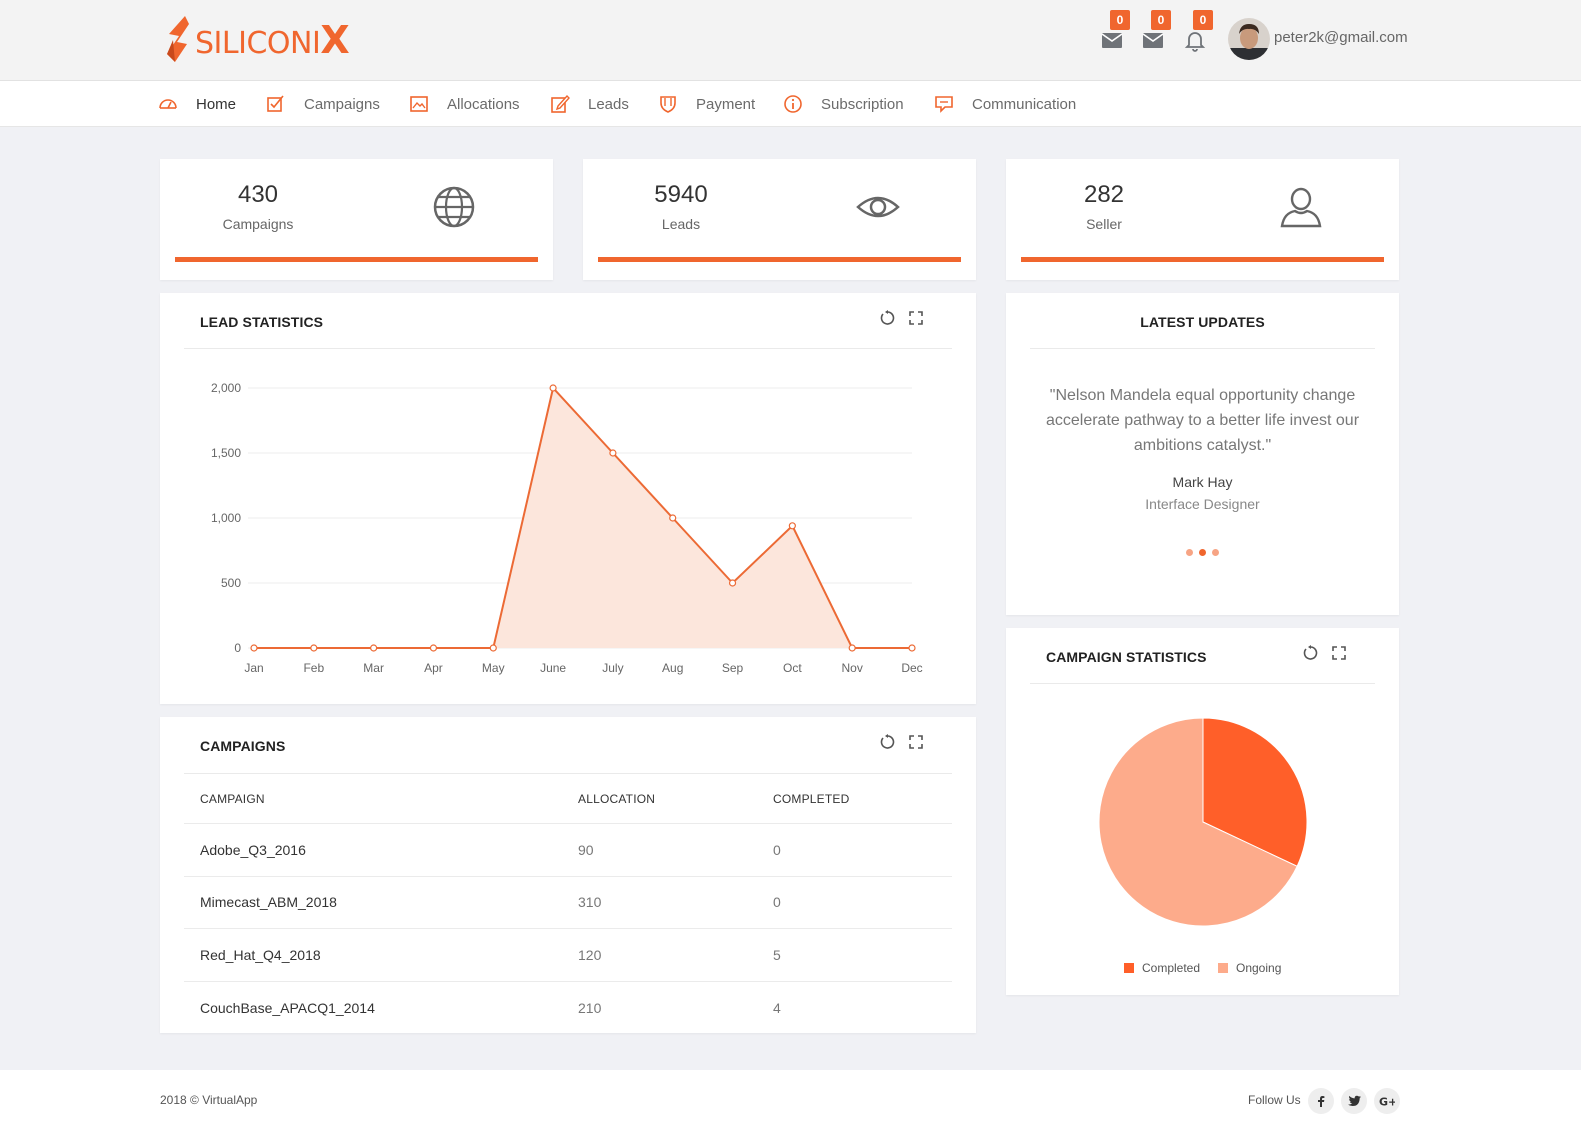 The image size is (1581, 1139). What do you see at coordinates (568, 1008) in the screenshot?
I see `table-row: CouchBase_APACQ1_2014 210 4` at bounding box center [568, 1008].